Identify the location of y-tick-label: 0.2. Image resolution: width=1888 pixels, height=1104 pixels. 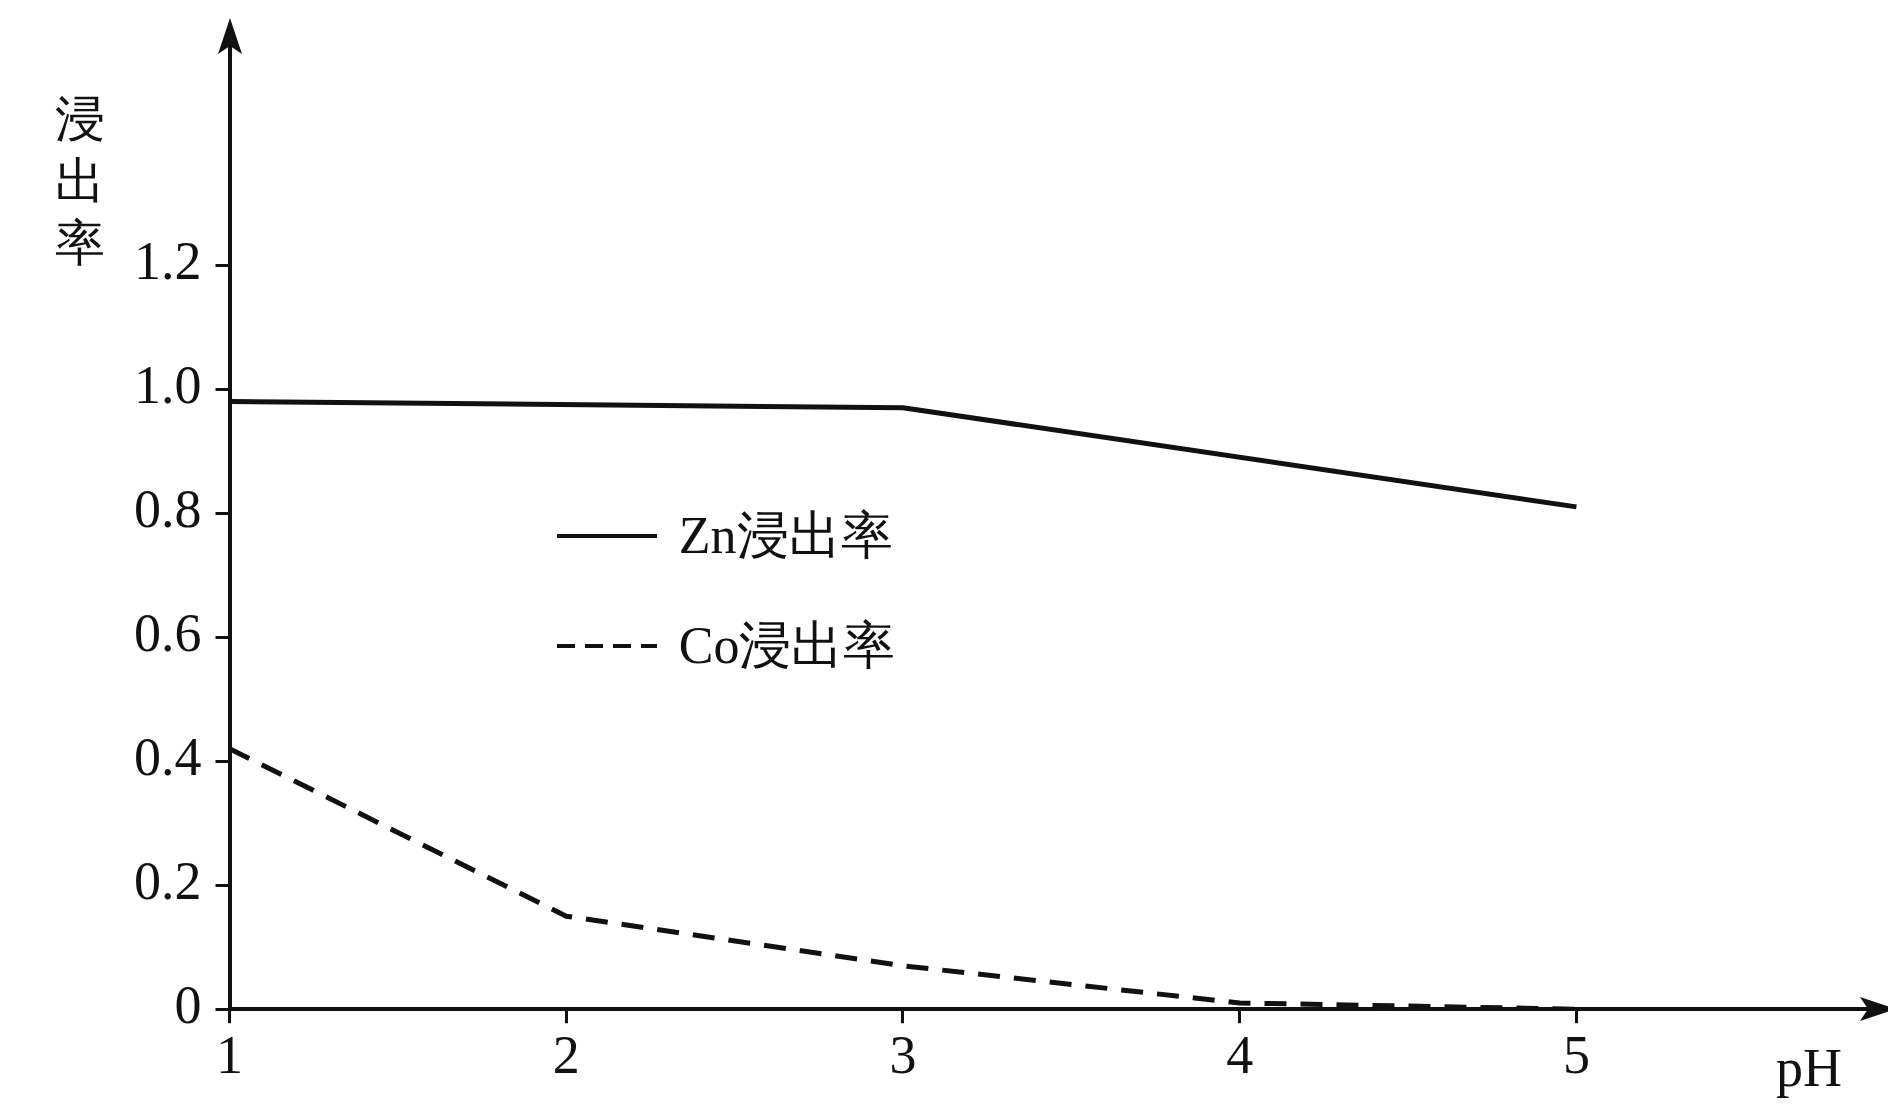
(168, 881).